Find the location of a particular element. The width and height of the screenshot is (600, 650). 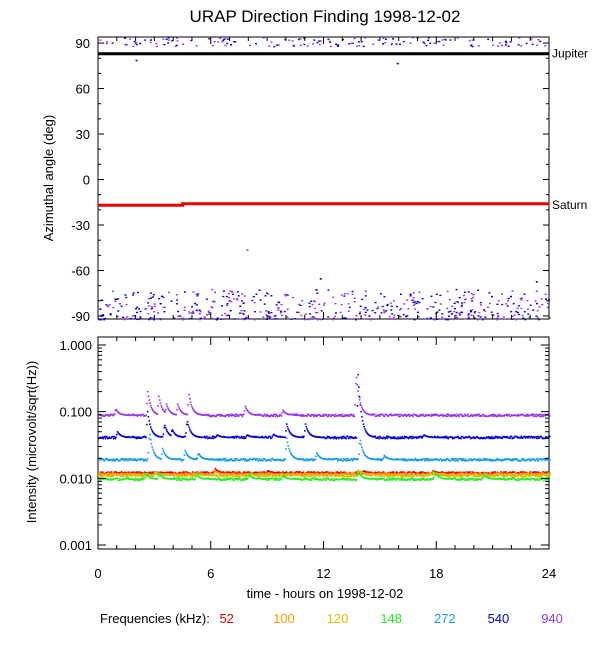

saturn-line is located at coordinates (323, 204).